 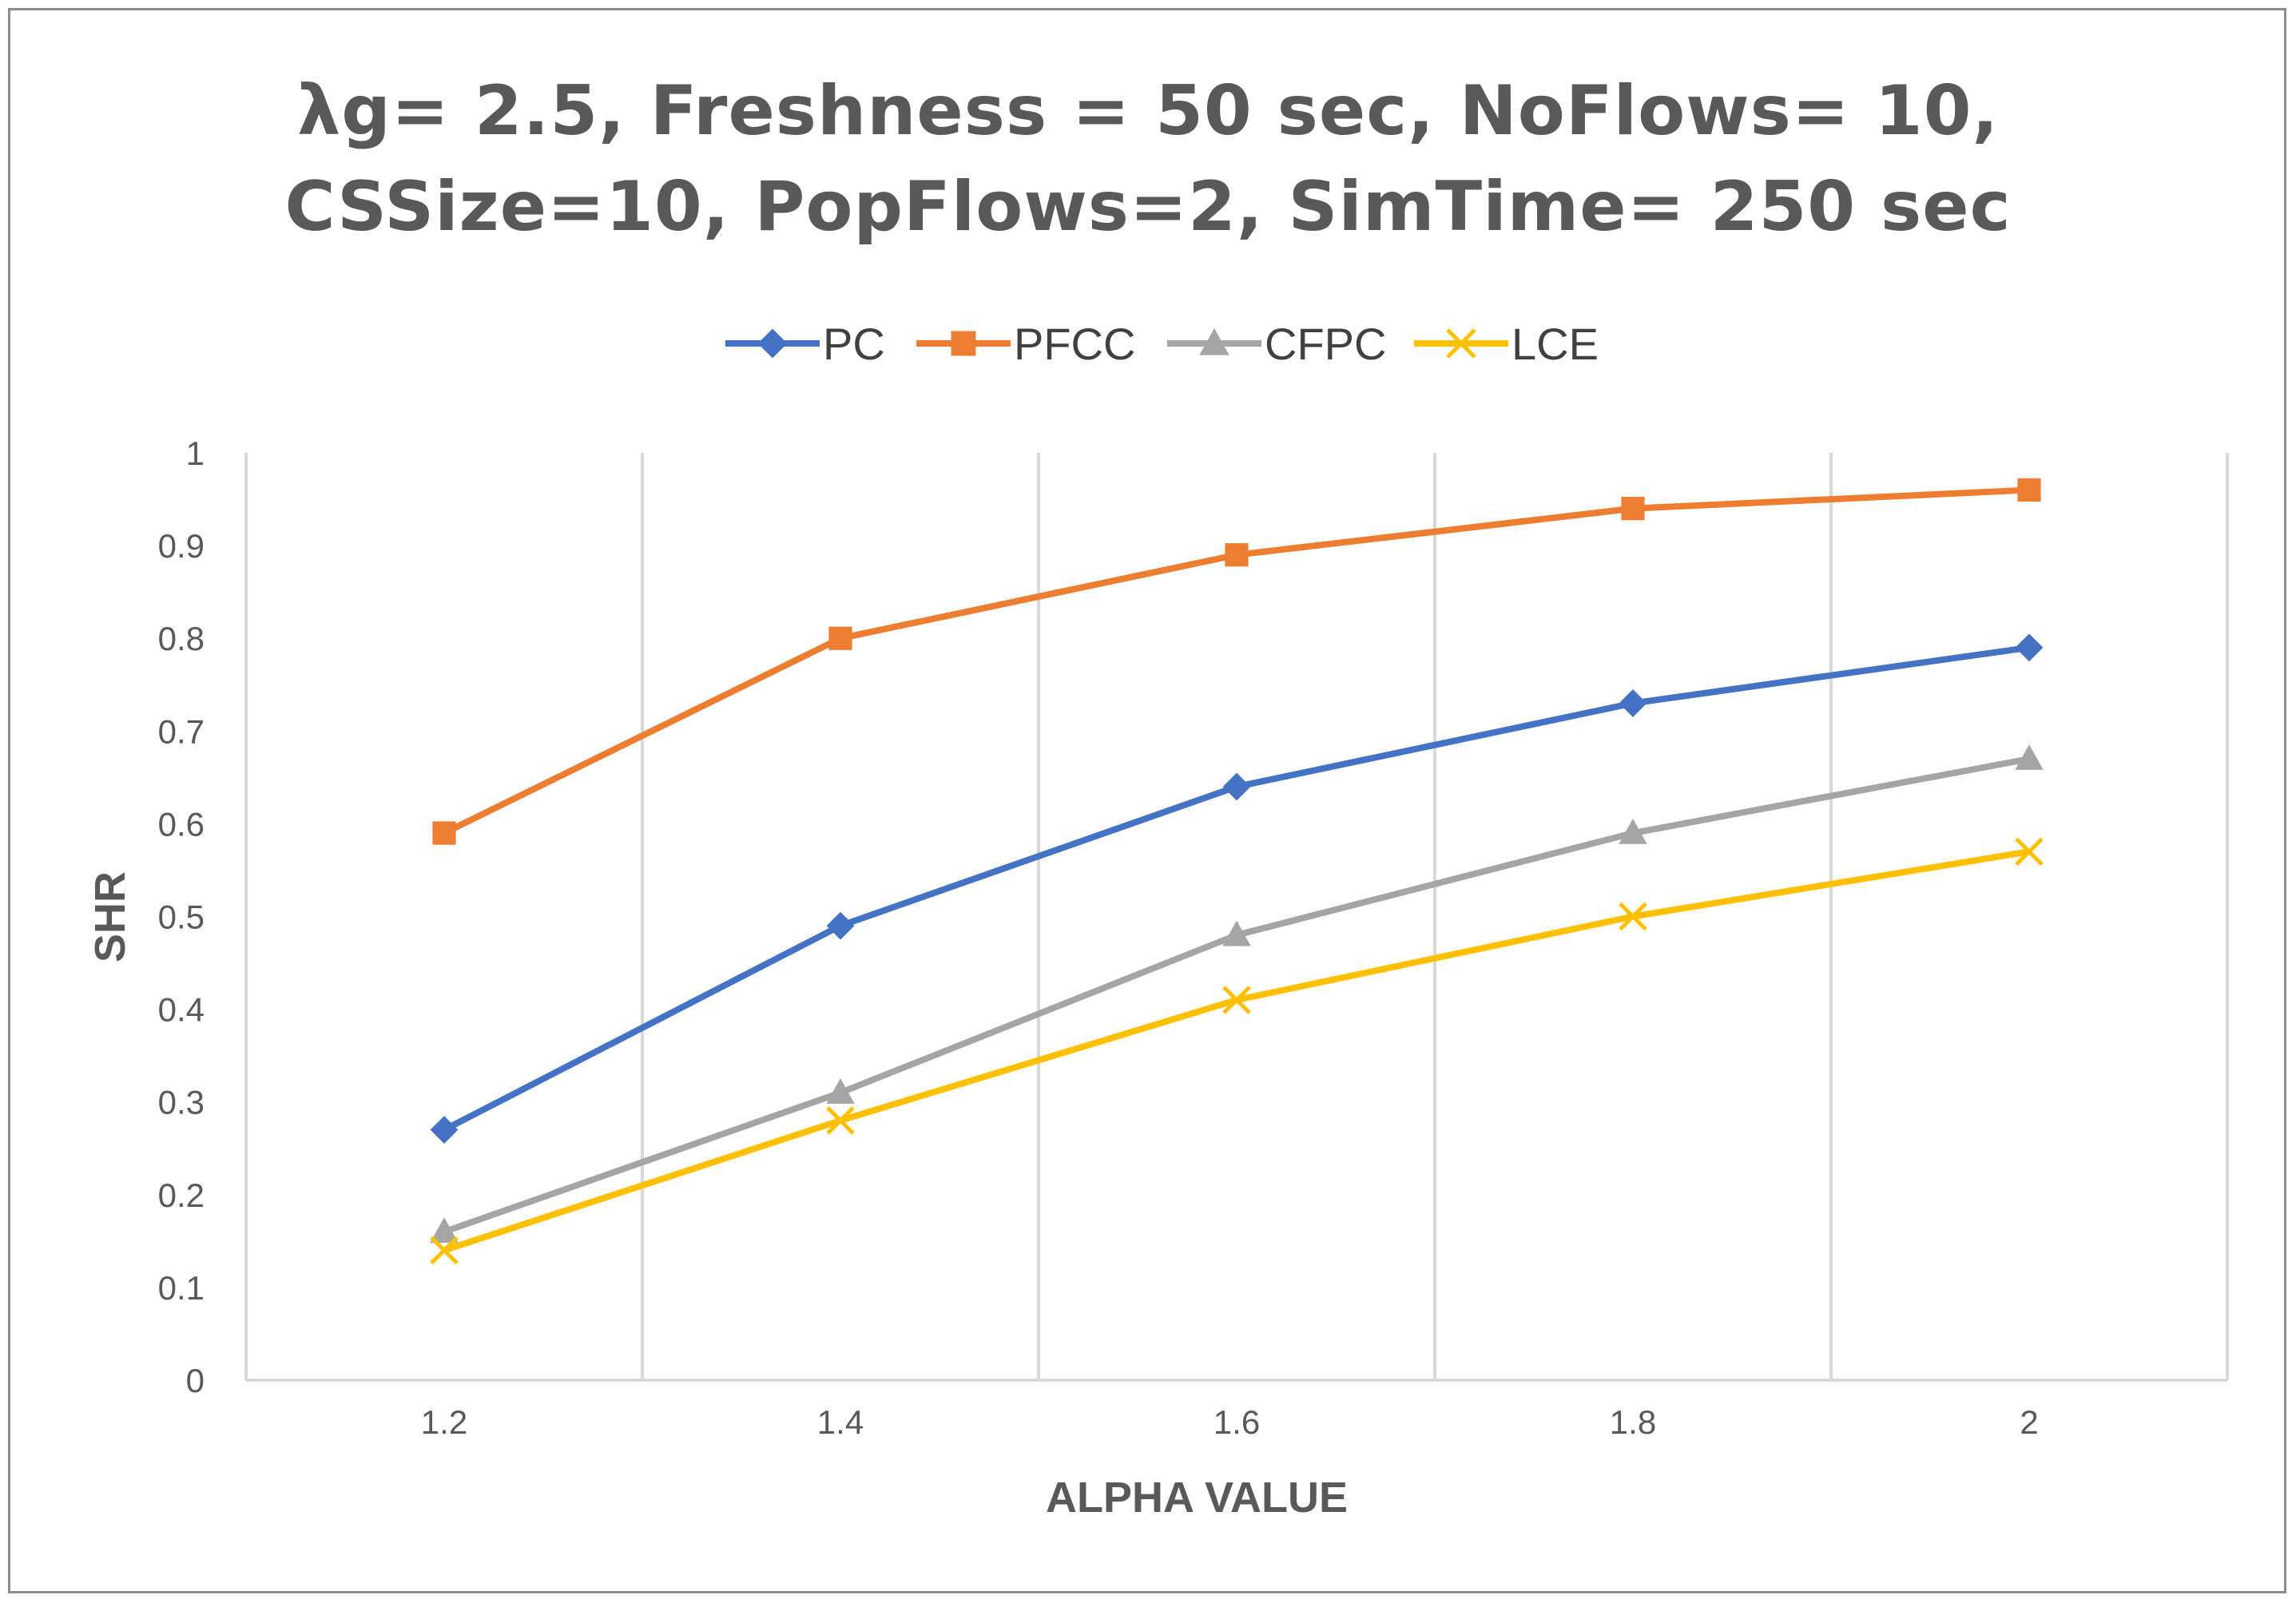 I want to click on y-tick-label: 0.5, so click(x=181, y=917).